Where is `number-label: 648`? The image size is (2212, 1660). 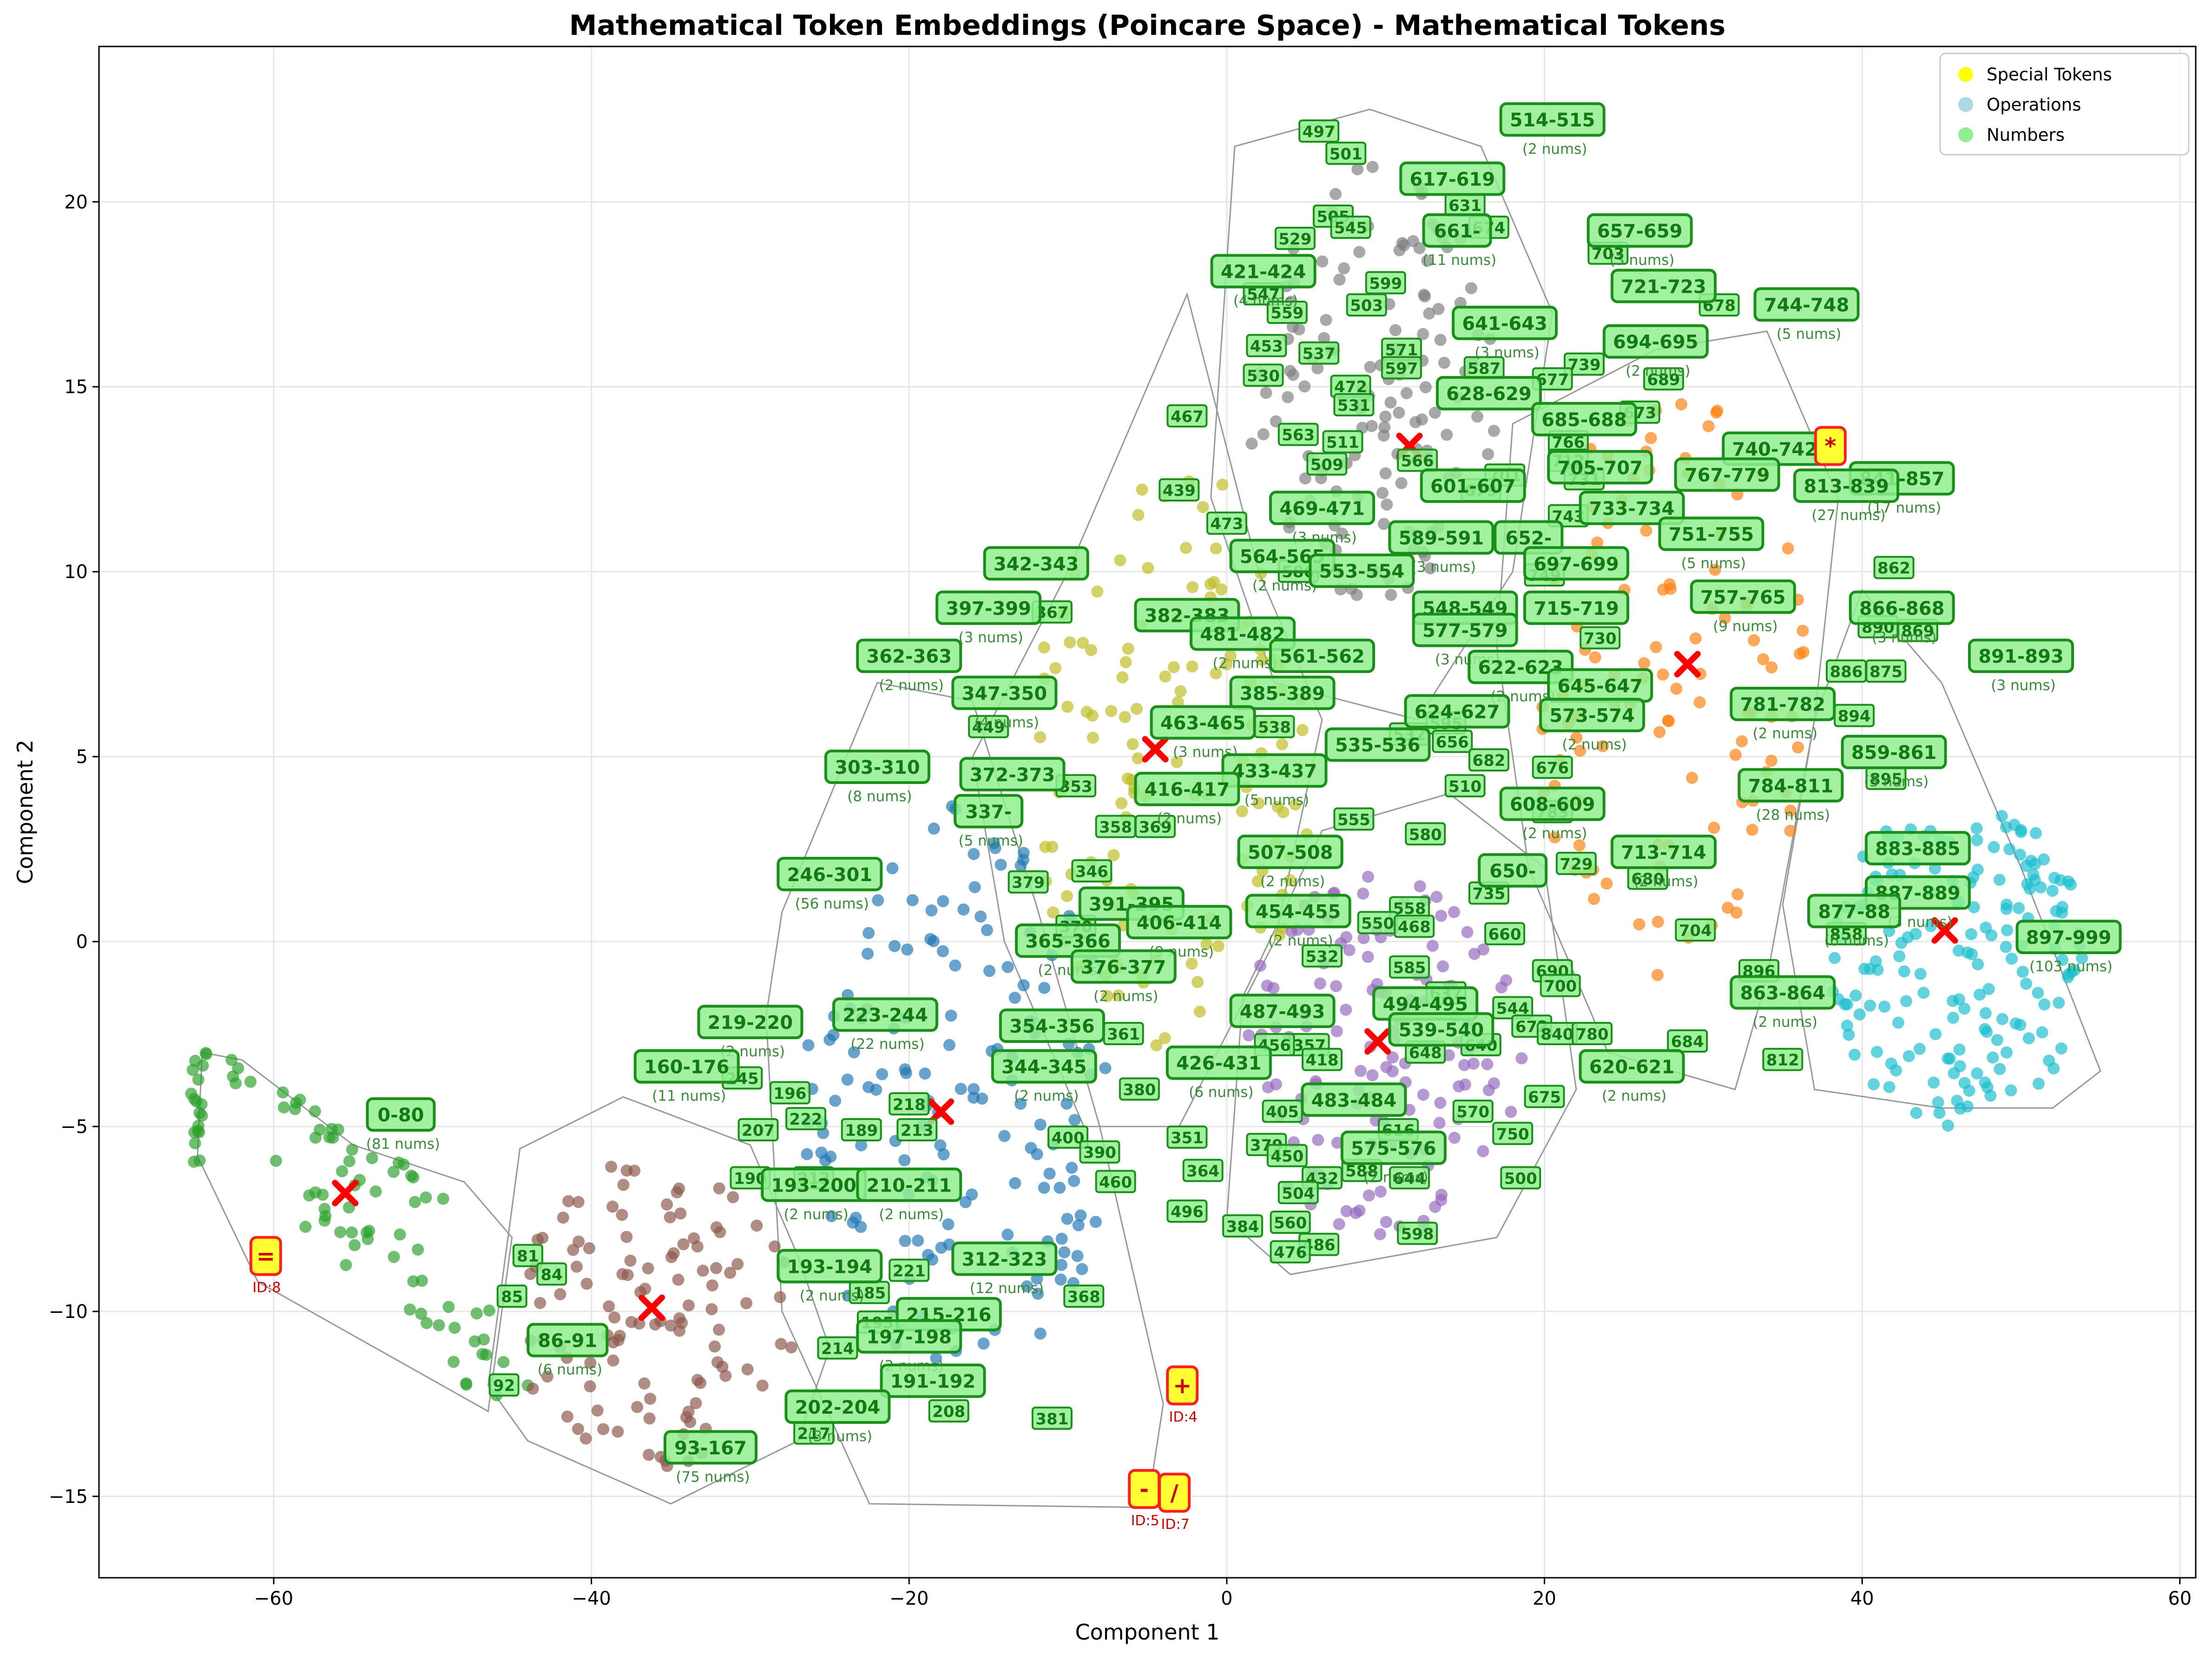
number-label: 648 is located at coordinates (1425, 1052).